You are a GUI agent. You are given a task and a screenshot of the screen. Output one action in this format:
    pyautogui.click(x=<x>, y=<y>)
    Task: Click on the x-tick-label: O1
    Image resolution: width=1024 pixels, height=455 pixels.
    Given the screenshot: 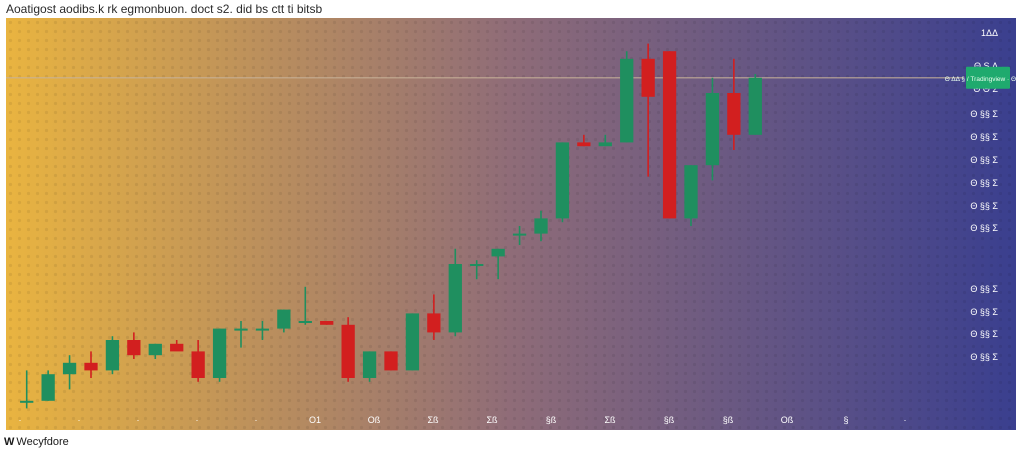 What is the action you would take?
    pyautogui.click(x=315, y=420)
    